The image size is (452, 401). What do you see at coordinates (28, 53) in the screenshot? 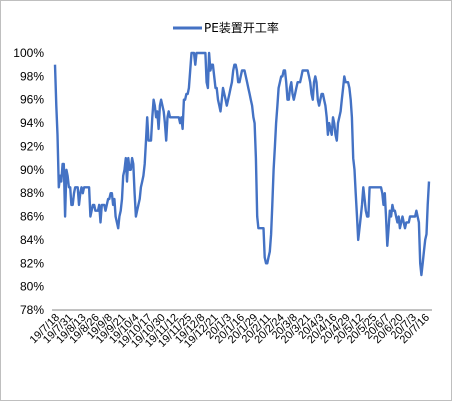
I see `y-tick-label: 100%` at bounding box center [28, 53].